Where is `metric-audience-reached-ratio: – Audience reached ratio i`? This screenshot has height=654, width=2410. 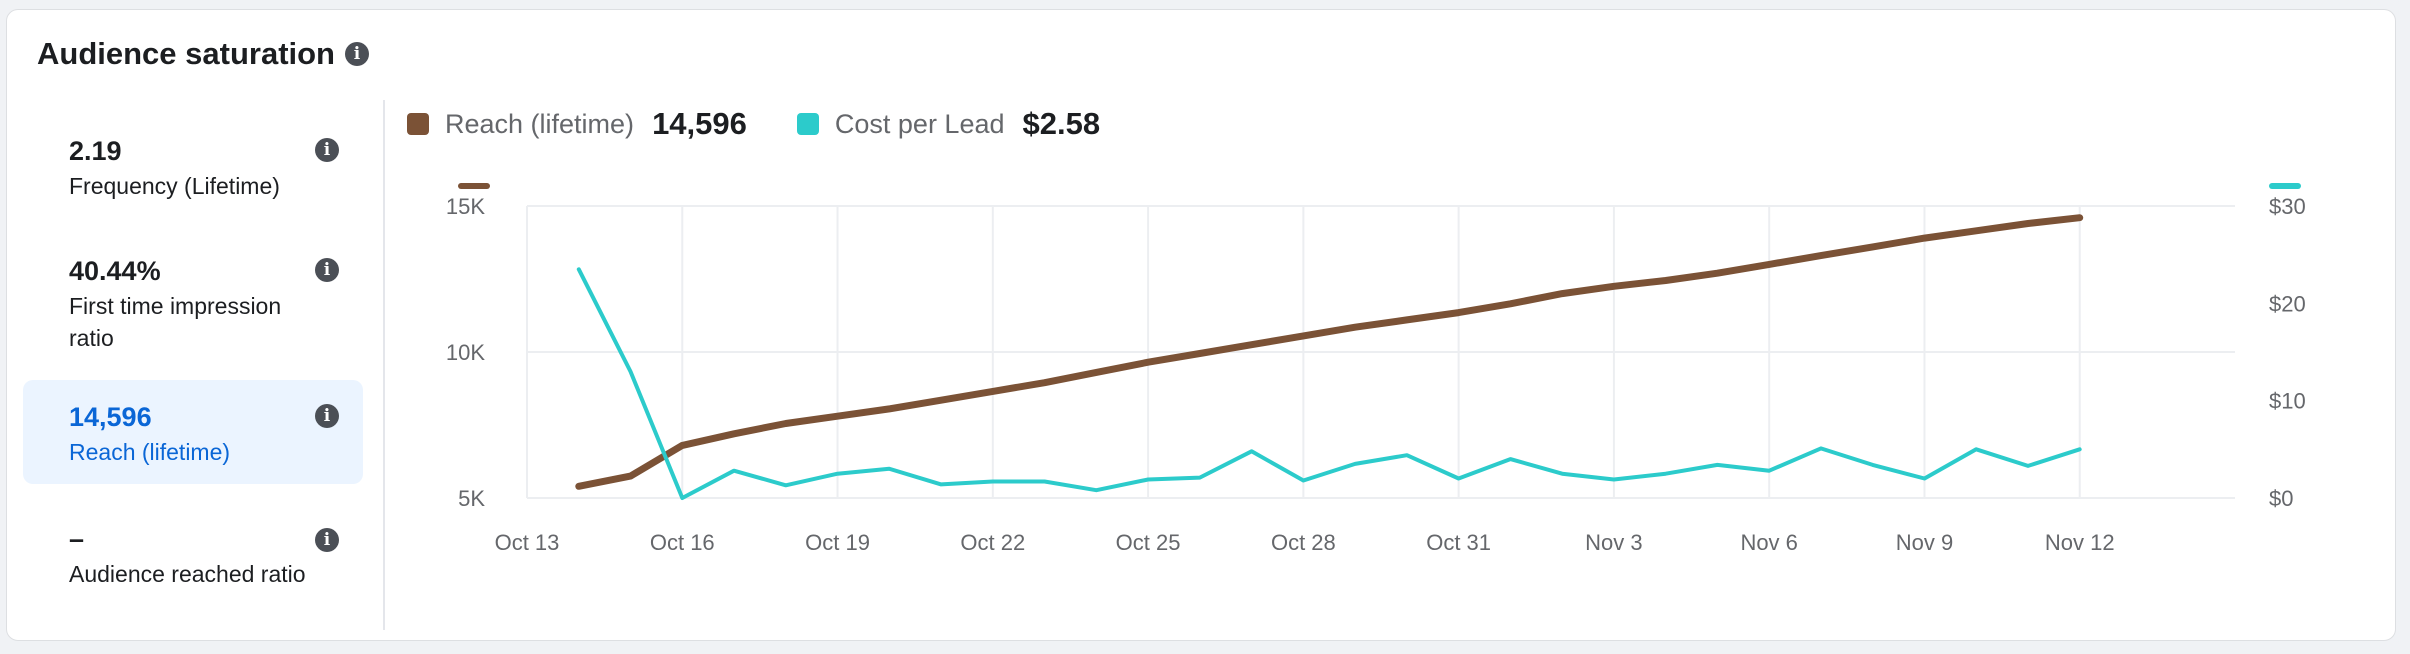
metric-audience-reached-ratio: – Audience reached ratio i is located at coordinates (193, 566).